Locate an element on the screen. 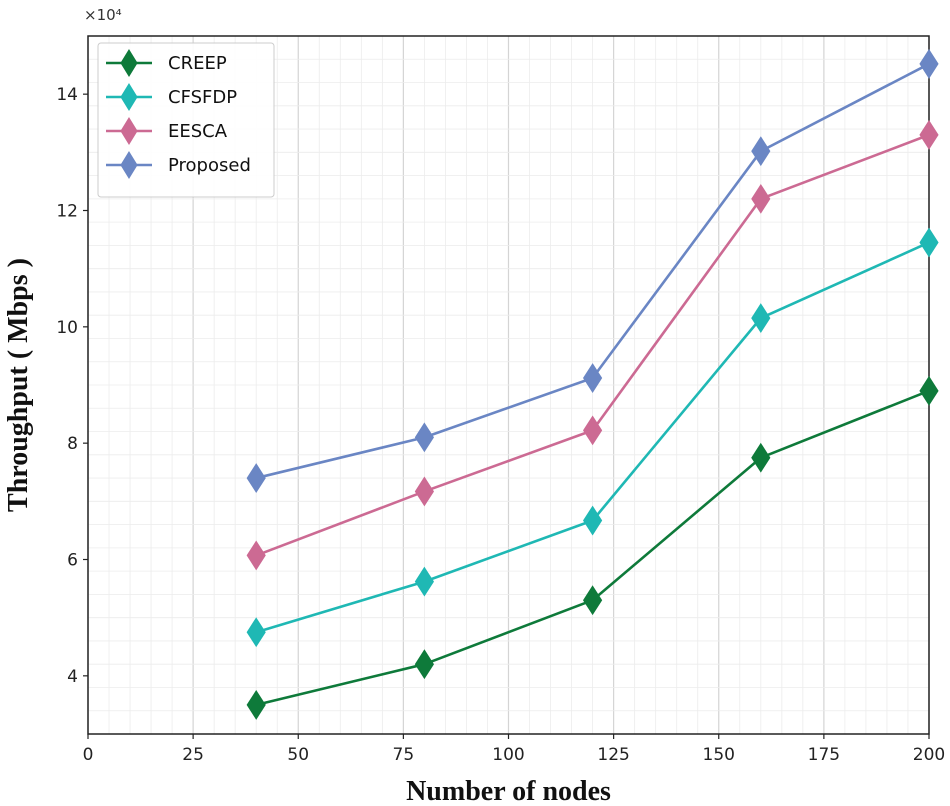  legend-item-eesca: EESCA is located at coordinates (167, 131).